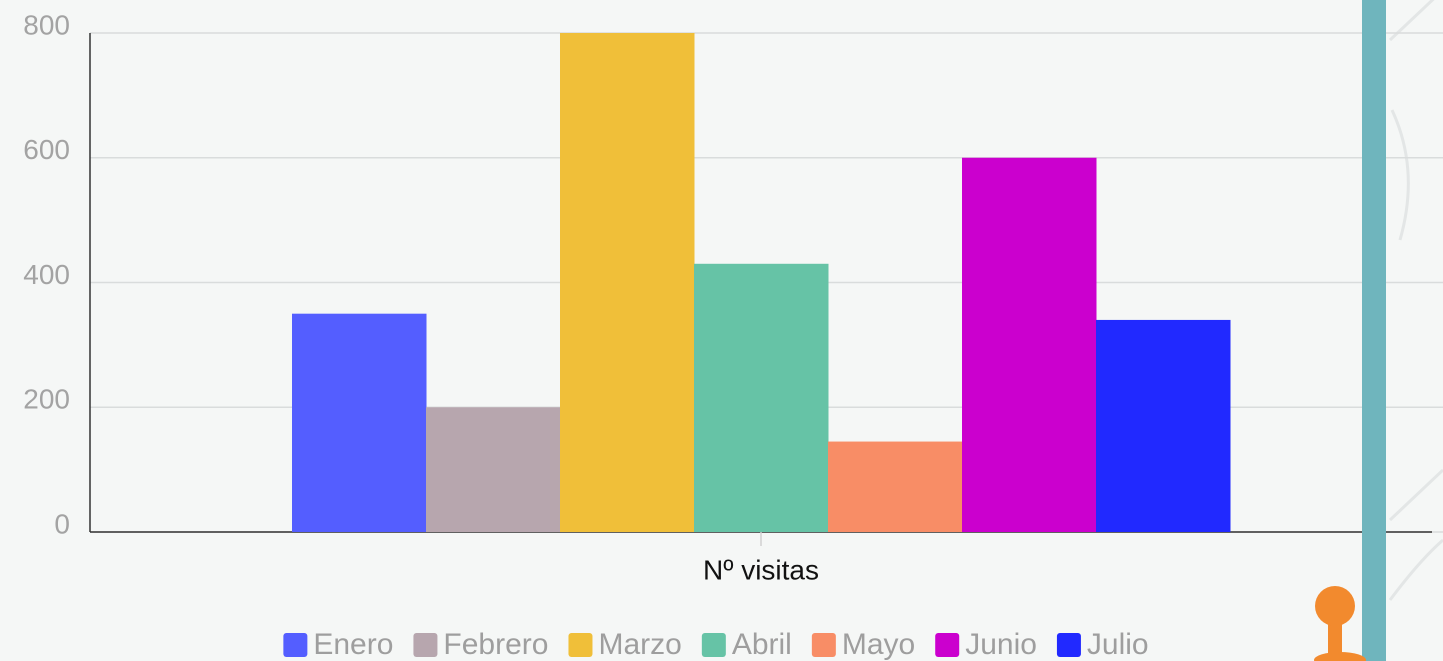 The width and height of the screenshot is (1443, 661). What do you see at coordinates (46, 399) in the screenshot?
I see `y-tick-label: 200` at bounding box center [46, 399].